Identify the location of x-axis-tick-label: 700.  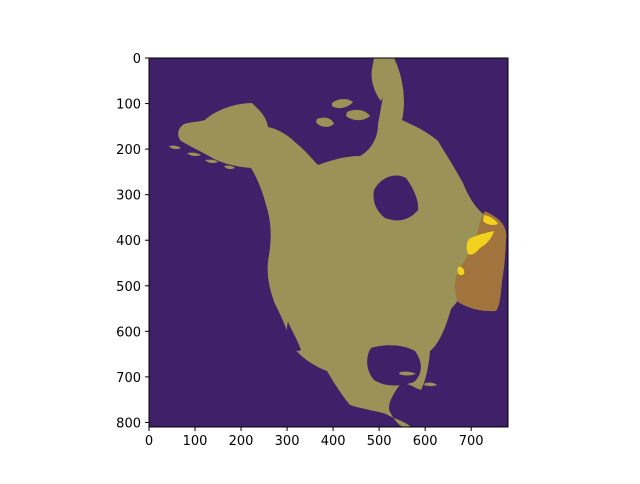
(471, 441).